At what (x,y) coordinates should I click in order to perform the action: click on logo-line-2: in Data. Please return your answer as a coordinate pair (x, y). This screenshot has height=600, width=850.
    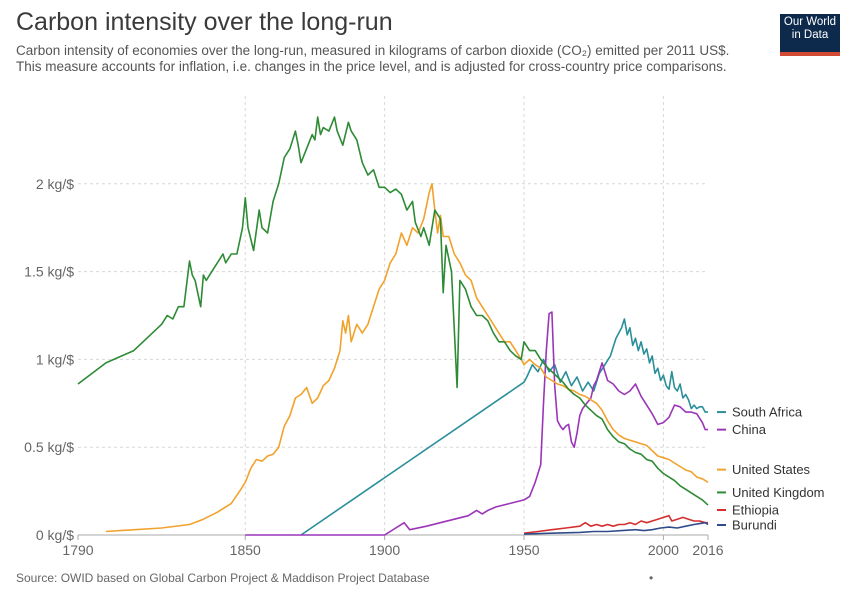
    Looking at the image, I should click on (810, 35).